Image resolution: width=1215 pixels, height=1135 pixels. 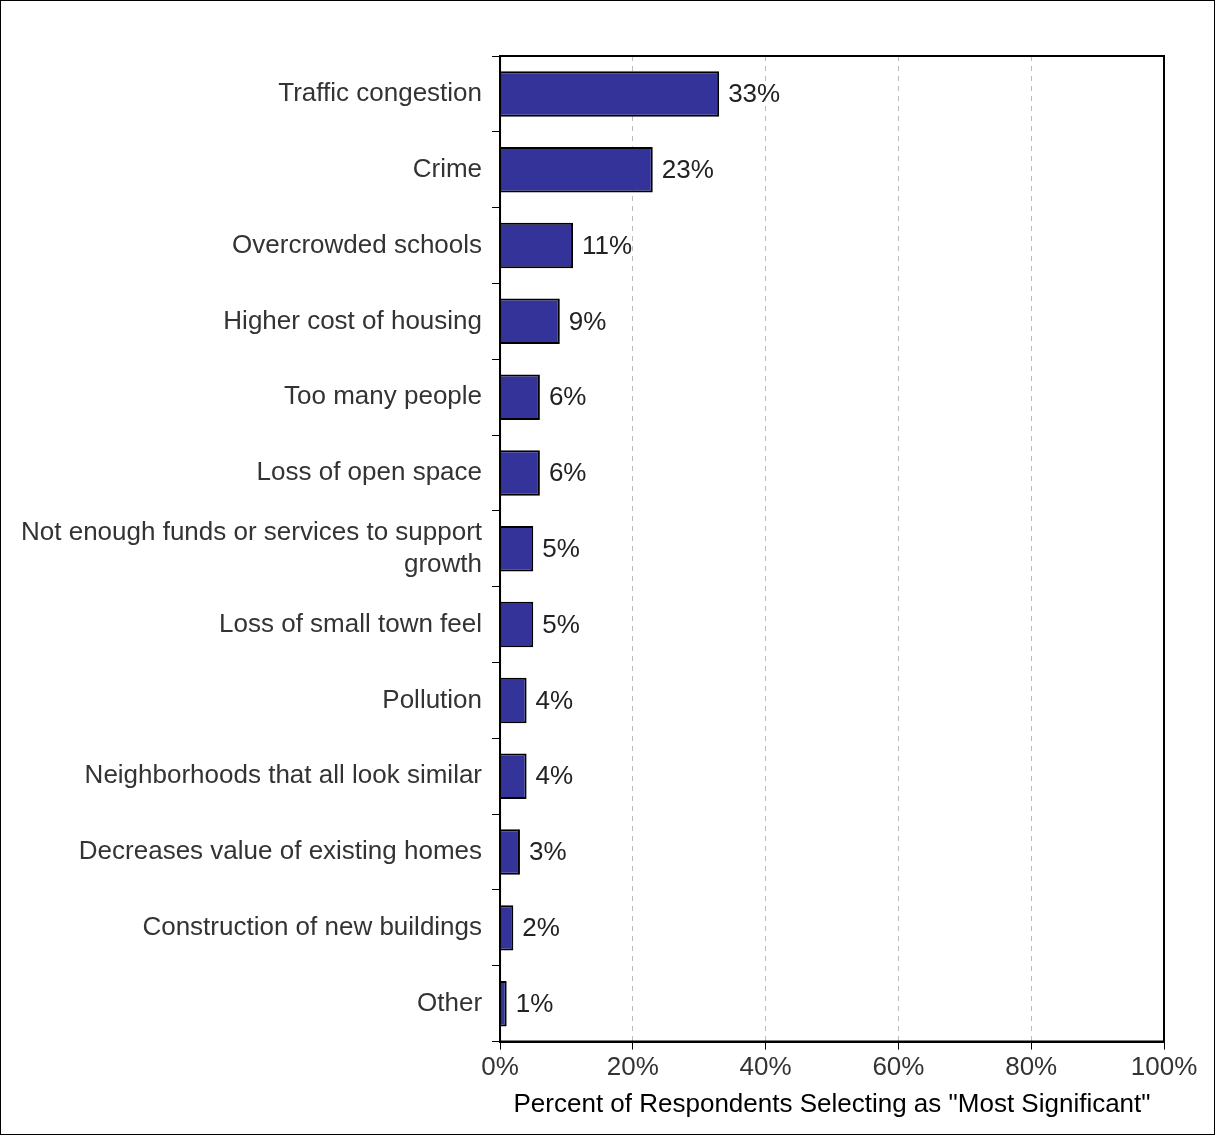 I want to click on x-tick-label: 20%, so click(x=632, y=1066).